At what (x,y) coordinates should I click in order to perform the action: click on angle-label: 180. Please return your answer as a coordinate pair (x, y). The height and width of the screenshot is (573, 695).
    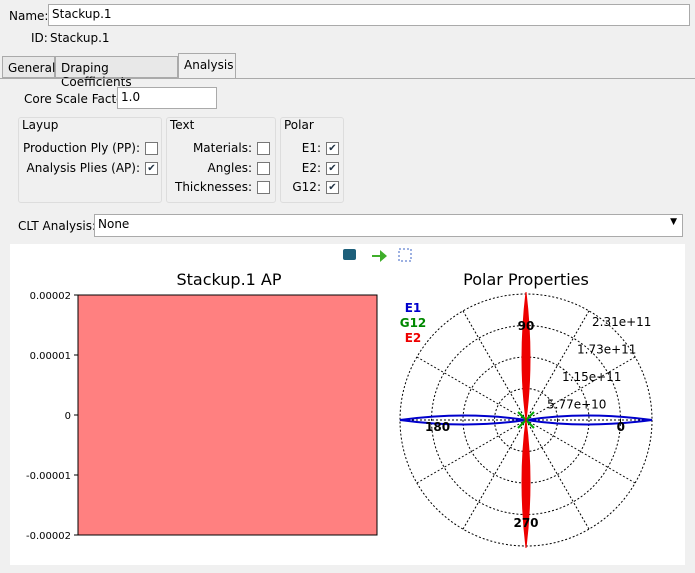
    Looking at the image, I should click on (437, 427).